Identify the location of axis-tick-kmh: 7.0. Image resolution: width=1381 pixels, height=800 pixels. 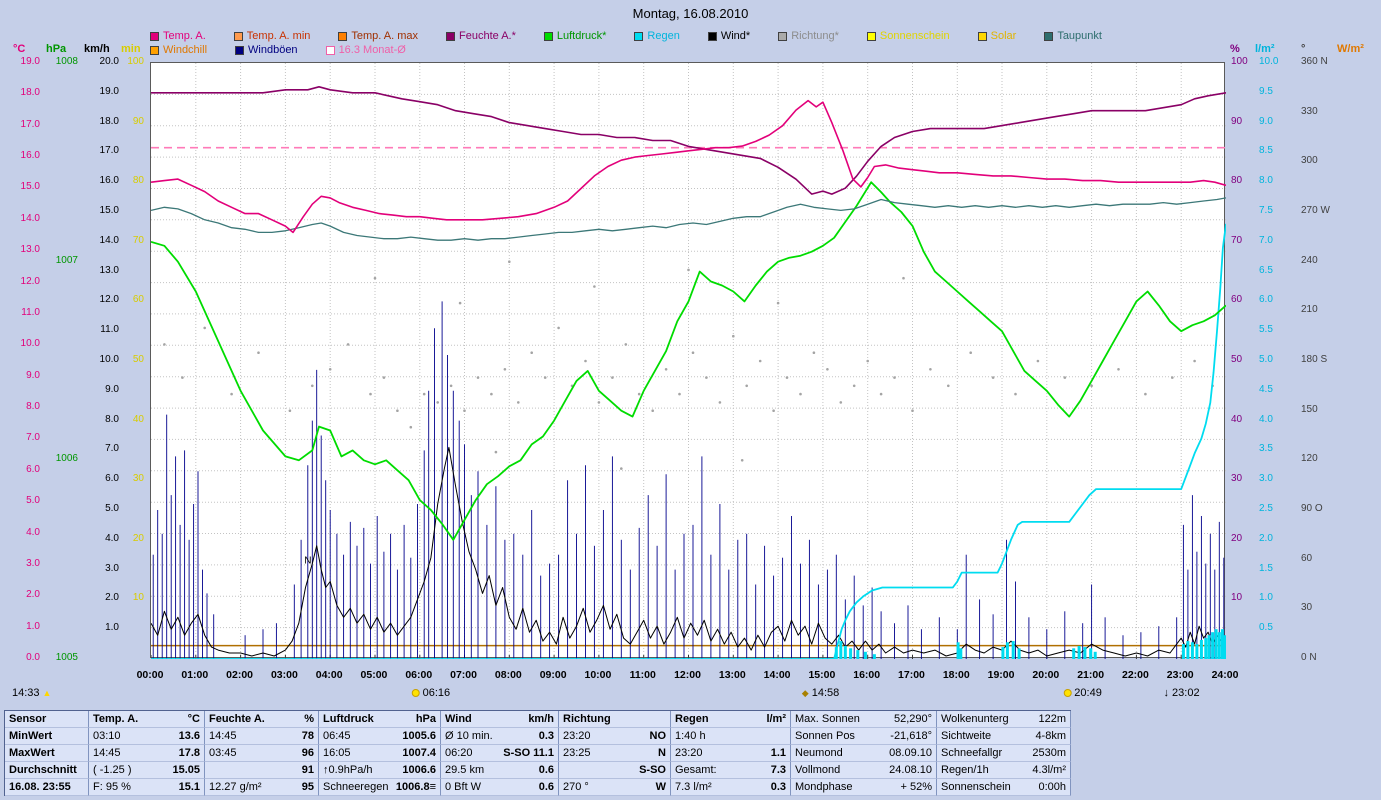
(112, 449).